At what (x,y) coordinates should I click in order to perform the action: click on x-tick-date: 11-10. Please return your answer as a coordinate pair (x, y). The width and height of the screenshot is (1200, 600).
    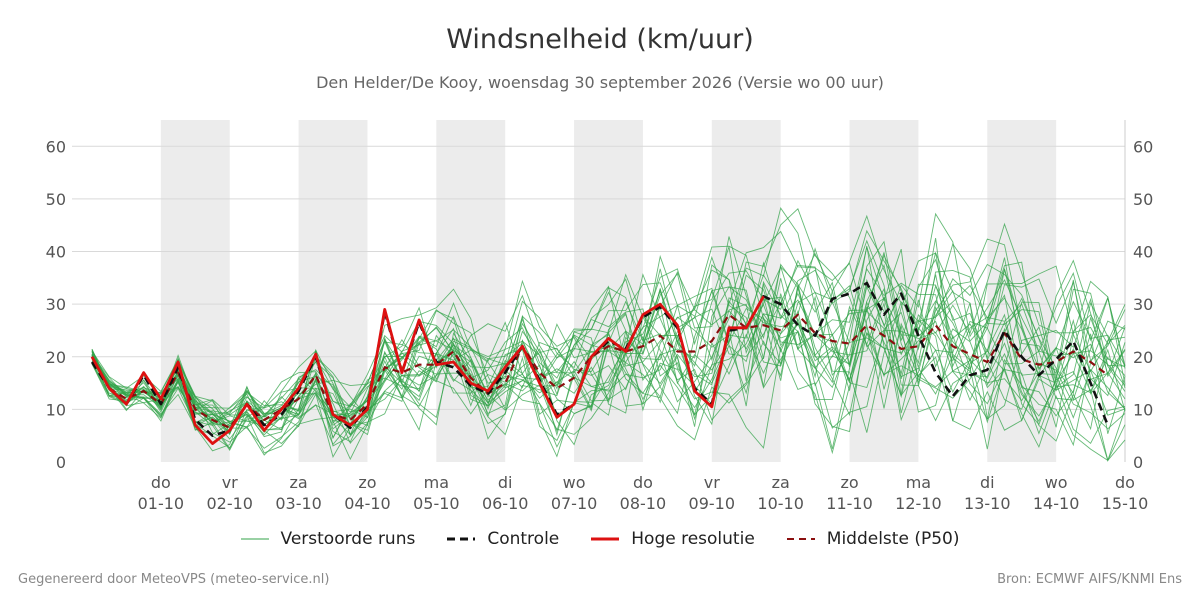
    Looking at the image, I should click on (849, 503).